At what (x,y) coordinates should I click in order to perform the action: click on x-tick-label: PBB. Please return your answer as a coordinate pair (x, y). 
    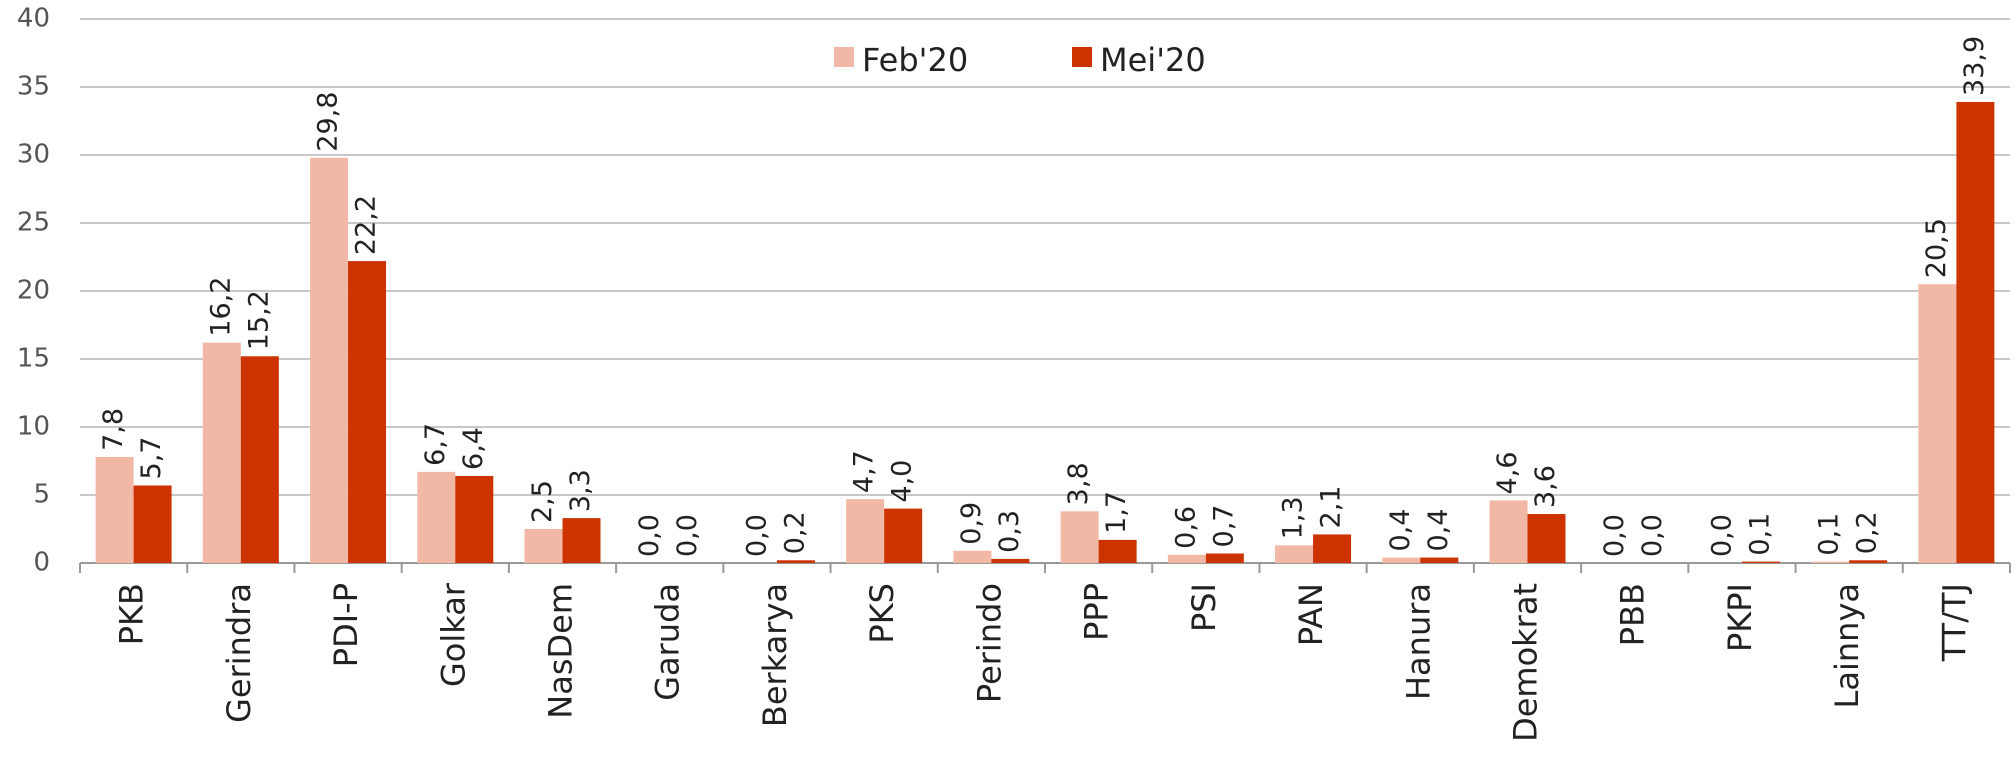
    Looking at the image, I should click on (1633, 614).